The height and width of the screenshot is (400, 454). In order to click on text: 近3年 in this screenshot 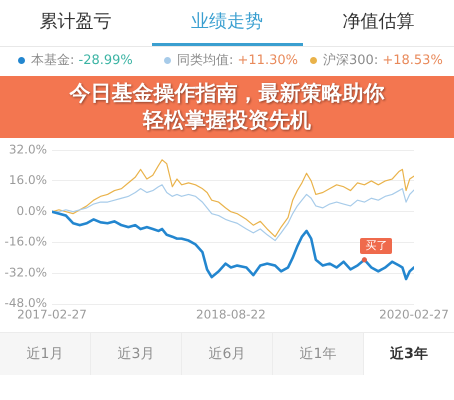, I will do `click(409, 354)`.